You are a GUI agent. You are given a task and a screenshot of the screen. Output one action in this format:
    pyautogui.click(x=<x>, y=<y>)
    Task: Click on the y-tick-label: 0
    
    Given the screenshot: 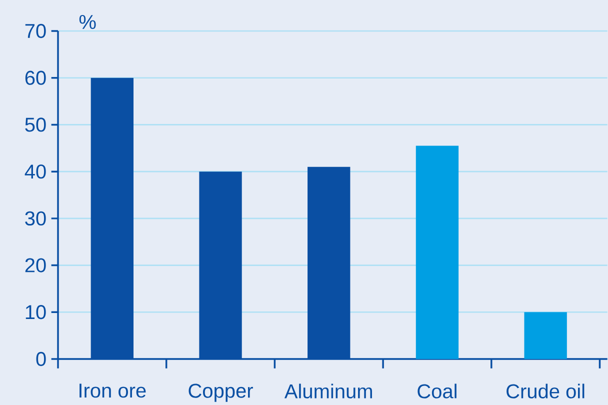 What is the action you would take?
    pyautogui.click(x=41, y=359)
    